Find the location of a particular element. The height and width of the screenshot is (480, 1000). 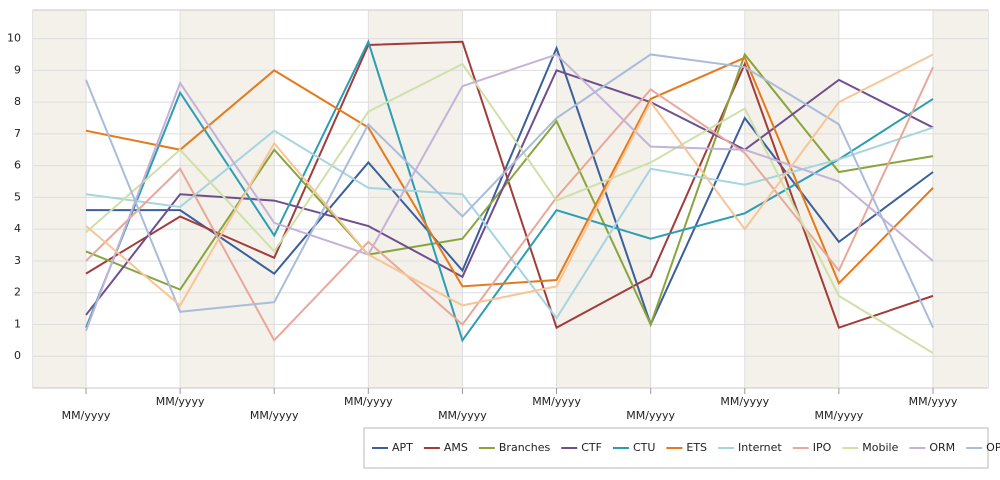

y-tick-label: 9 is located at coordinates (17, 69).